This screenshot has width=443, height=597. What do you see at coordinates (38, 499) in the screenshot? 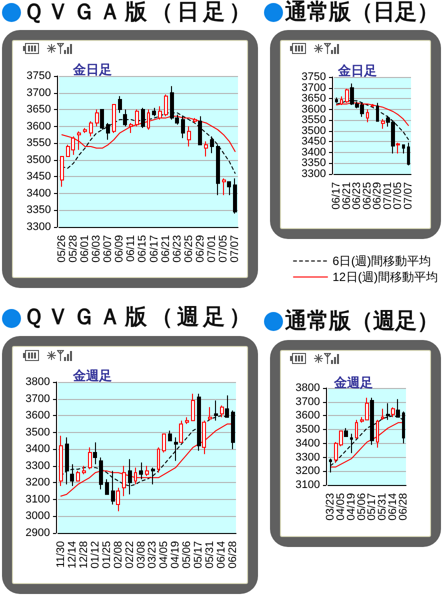
I see `y-tick-label: 3100` at bounding box center [38, 499].